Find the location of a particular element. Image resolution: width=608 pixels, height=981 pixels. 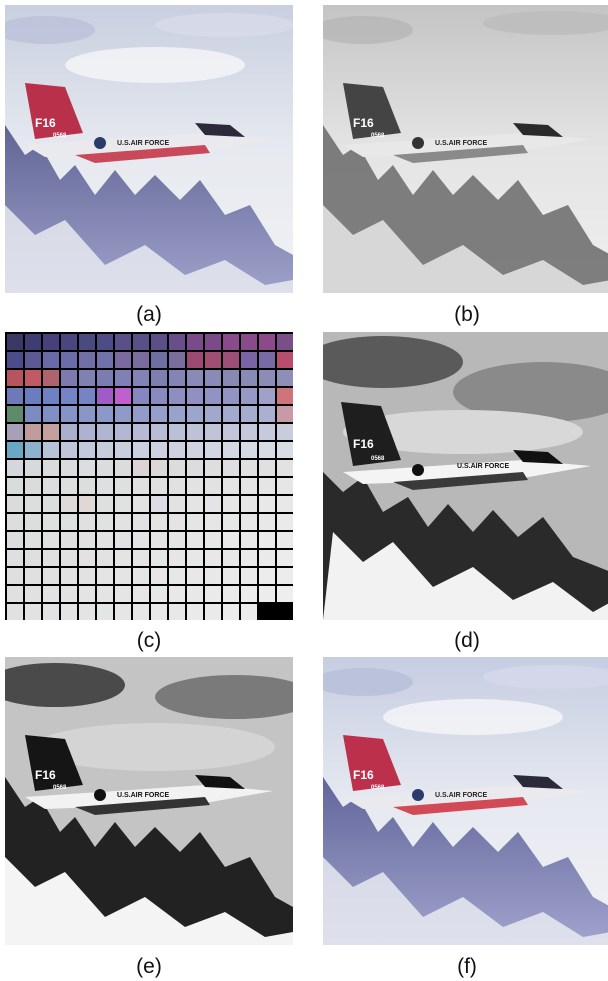

jet-photo-color: F16 0568 U.S.AIR FORCE is located at coordinates (149, 149).